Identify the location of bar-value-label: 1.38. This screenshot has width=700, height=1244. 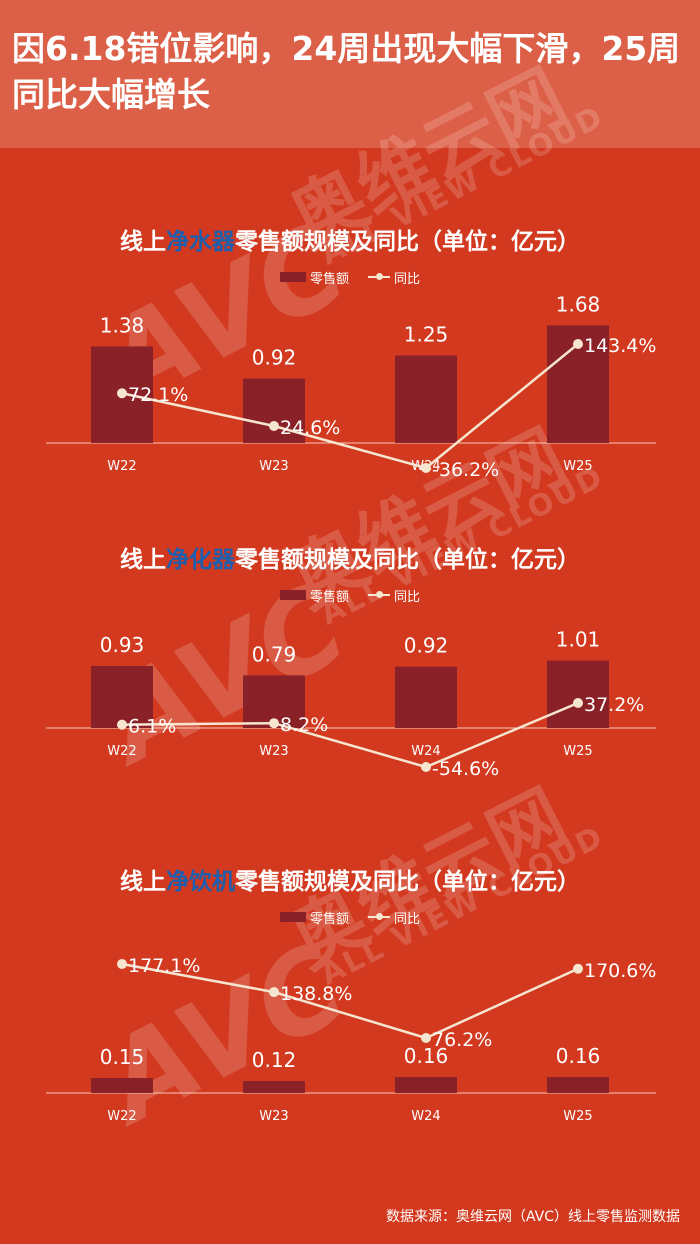
(122, 325).